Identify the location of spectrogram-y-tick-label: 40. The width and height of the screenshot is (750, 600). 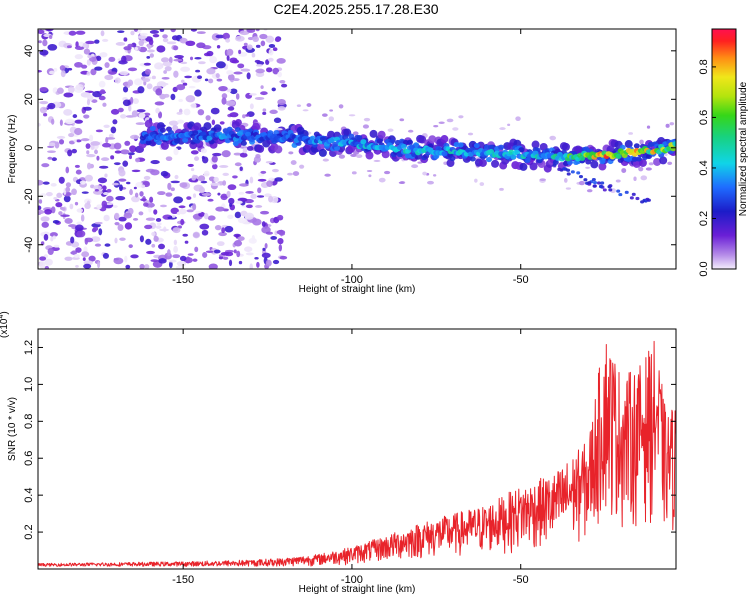
(29, 51).